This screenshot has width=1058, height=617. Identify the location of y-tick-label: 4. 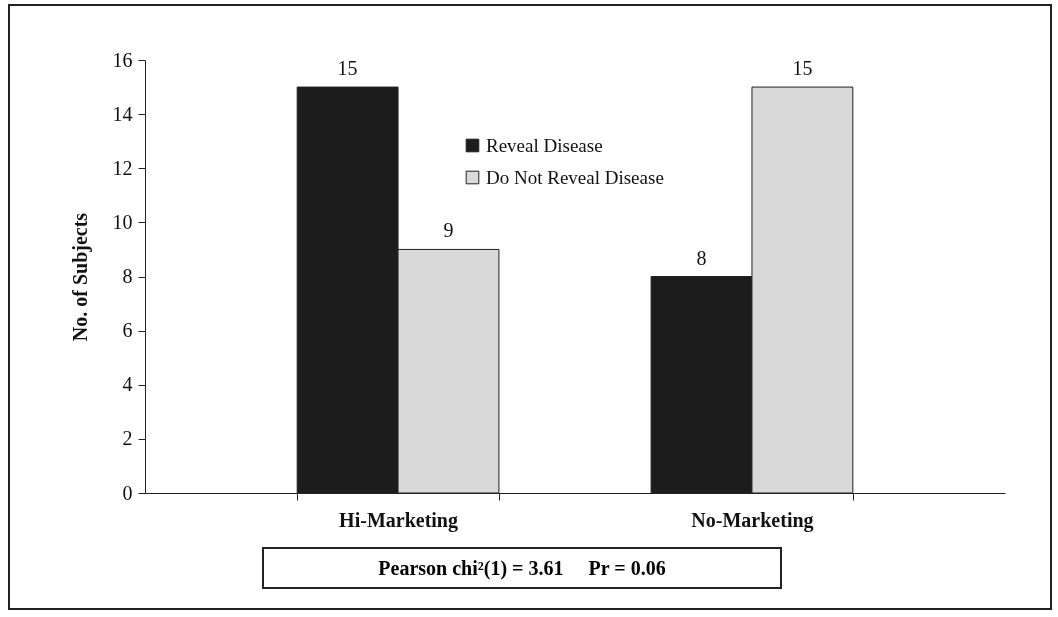
(127, 384).